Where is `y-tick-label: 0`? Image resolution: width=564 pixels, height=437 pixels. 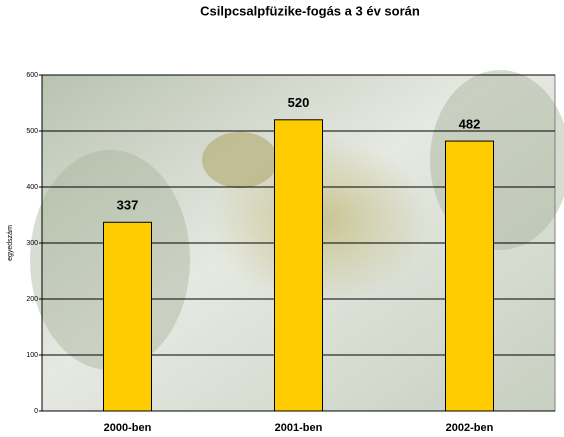 y-tick-label: 0 is located at coordinates (36, 411).